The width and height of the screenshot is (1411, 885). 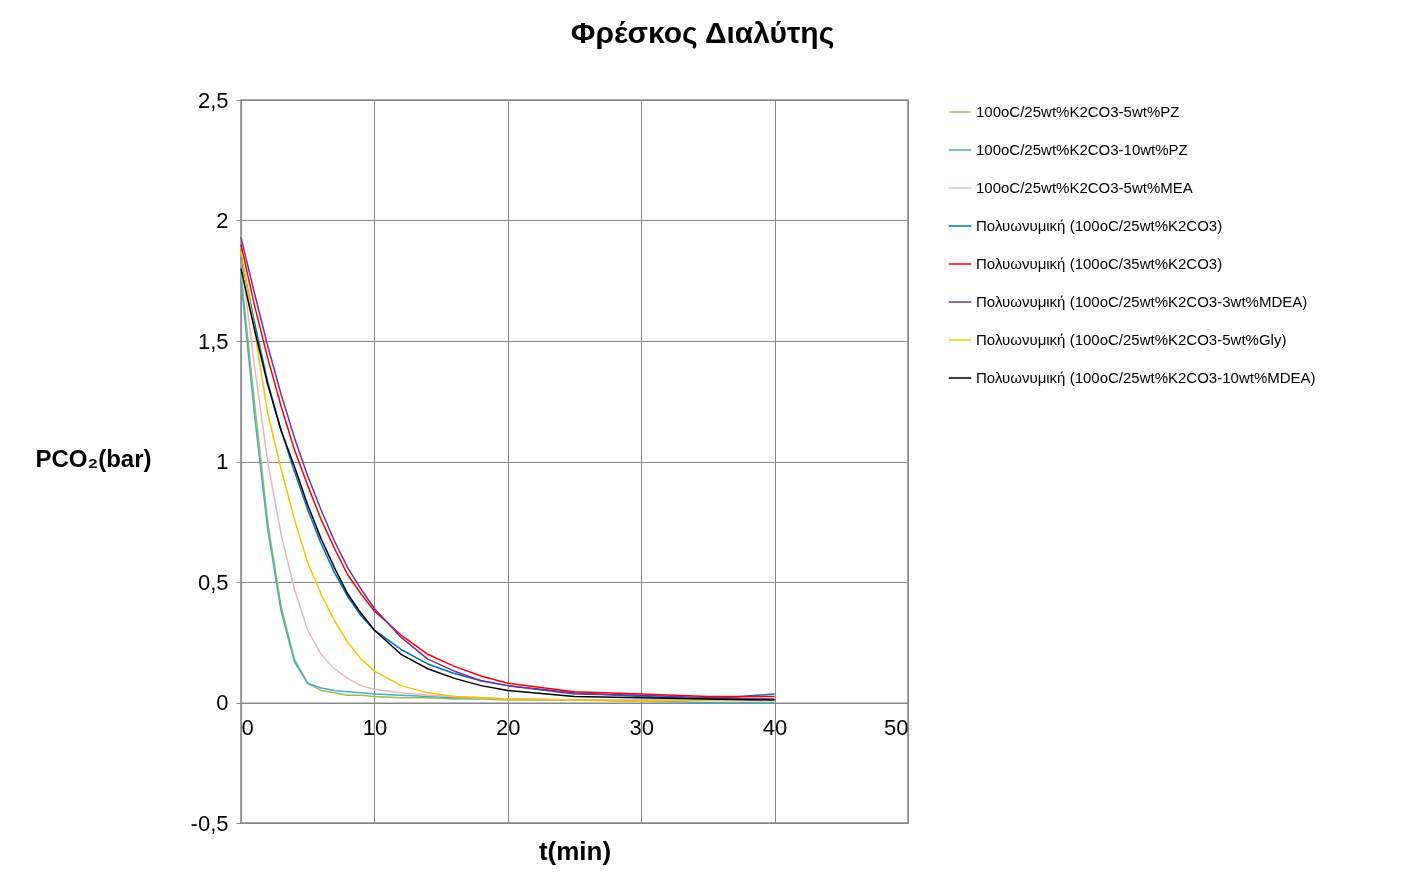 I want to click on y-axis-title: PCO₂(bar), so click(x=93, y=458).